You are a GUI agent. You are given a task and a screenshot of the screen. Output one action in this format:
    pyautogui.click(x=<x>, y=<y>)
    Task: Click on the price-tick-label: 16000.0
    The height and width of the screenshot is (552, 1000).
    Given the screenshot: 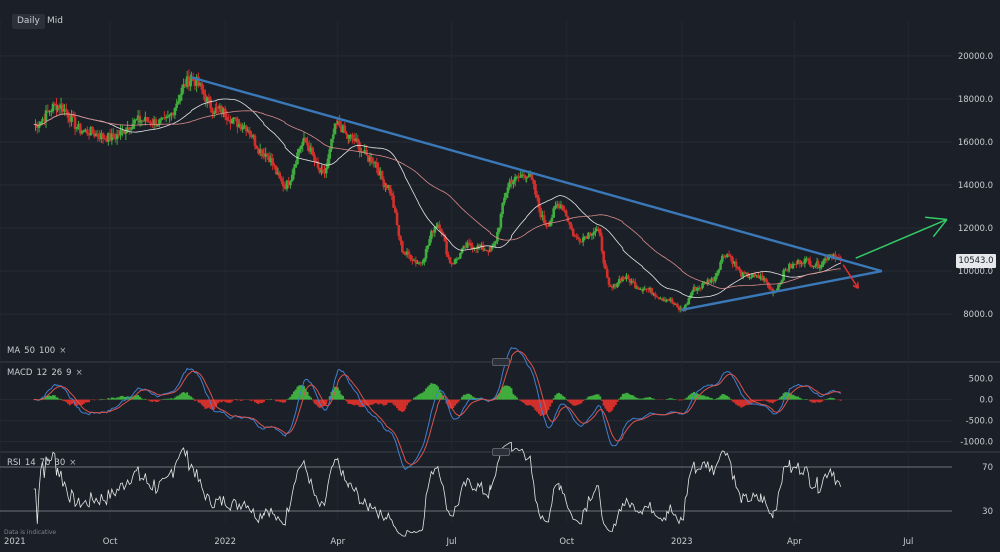 What is the action you would take?
    pyautogui.click(x=975, y=143)
    